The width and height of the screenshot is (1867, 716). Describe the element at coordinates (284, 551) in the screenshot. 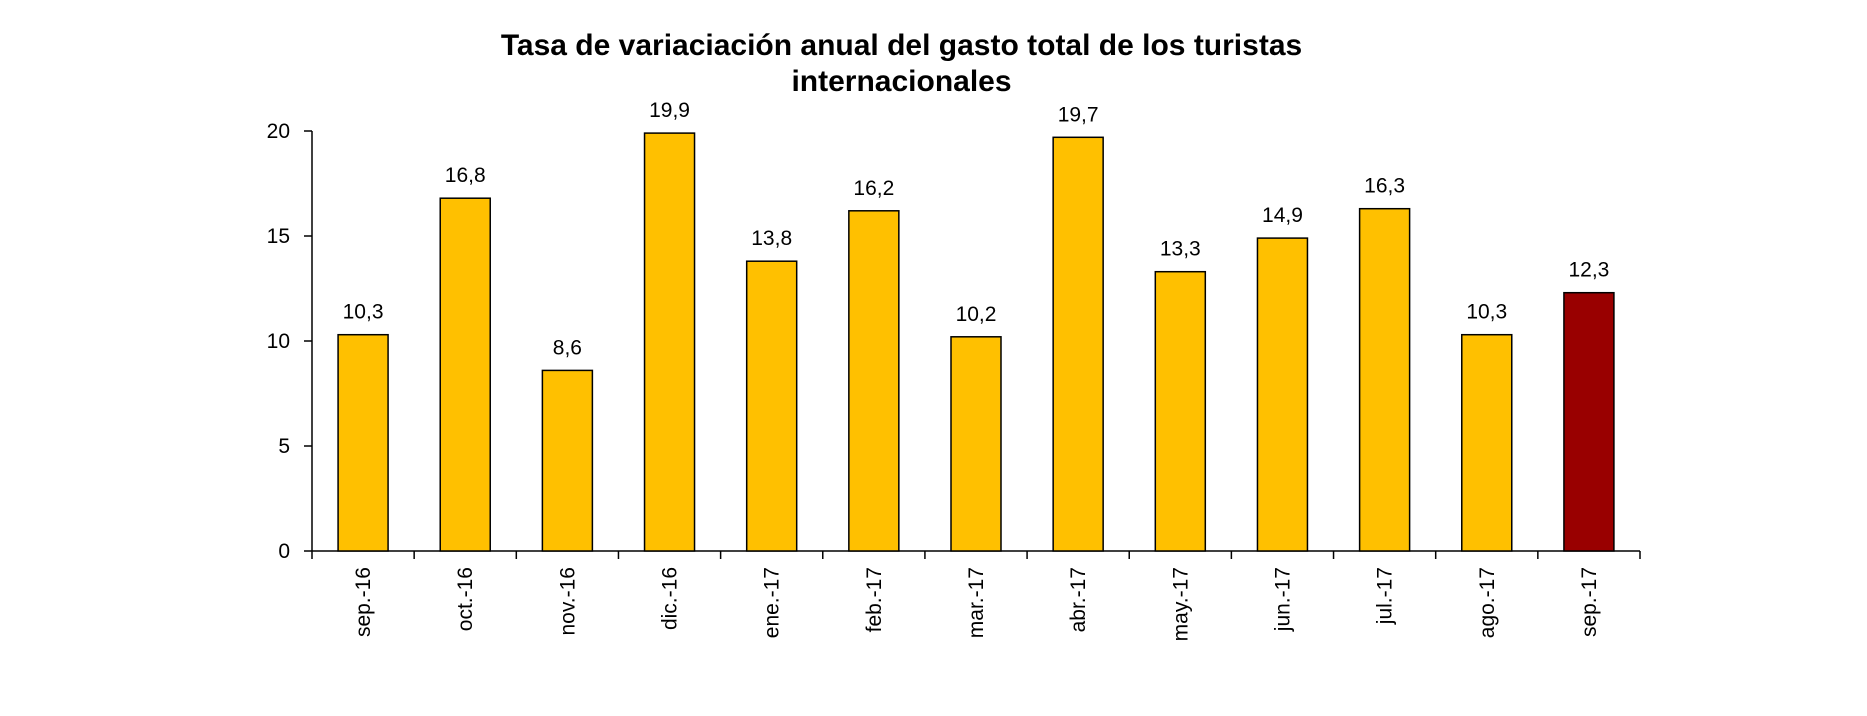

I see `y-tick-label: 0` at that location.